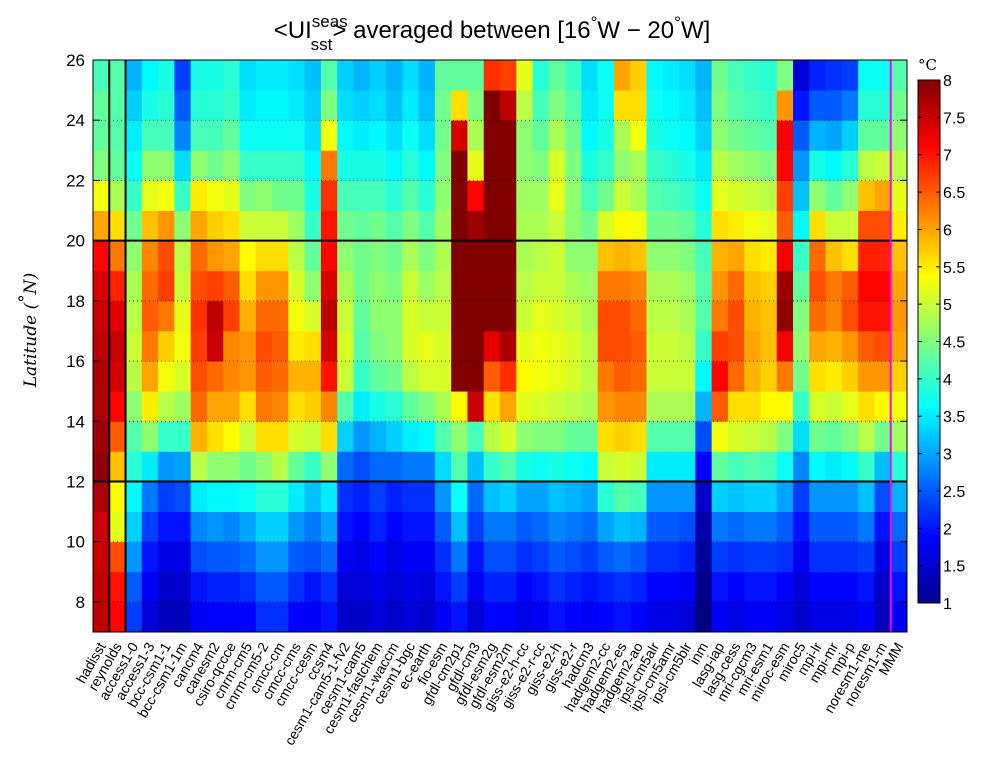  What do you see at coordinates (638, 587) in the screenshot?
I see `heatmap-cell-hadgem2-ao-8.5` at bounding box center [638, 587].